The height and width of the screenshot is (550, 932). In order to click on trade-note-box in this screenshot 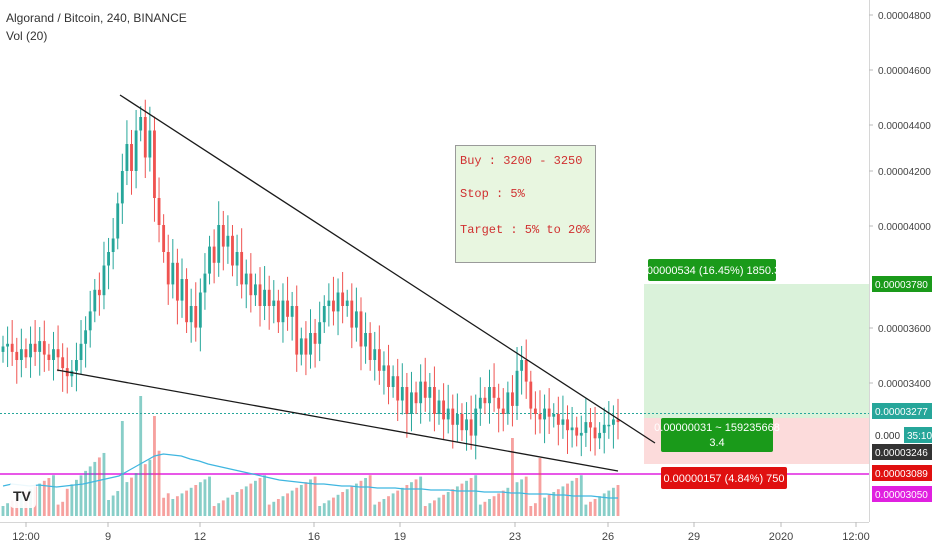, I will do `click(525, 204)`.